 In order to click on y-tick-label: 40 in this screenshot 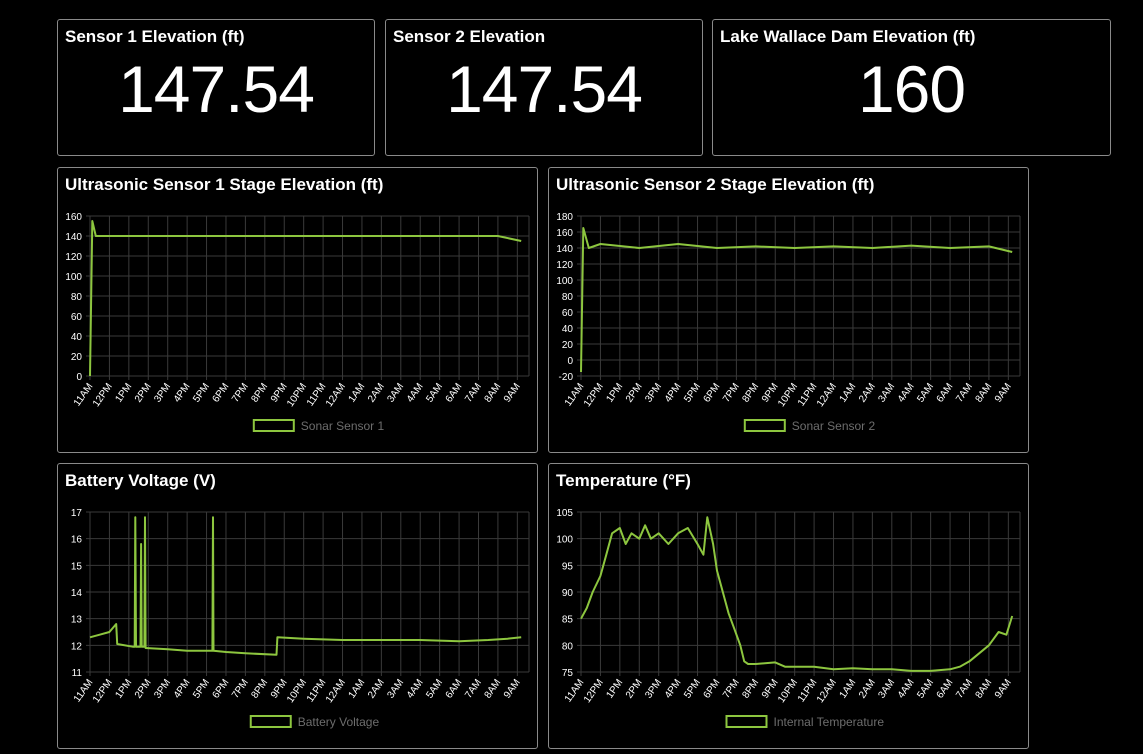, I will do `click(77, 337)`.